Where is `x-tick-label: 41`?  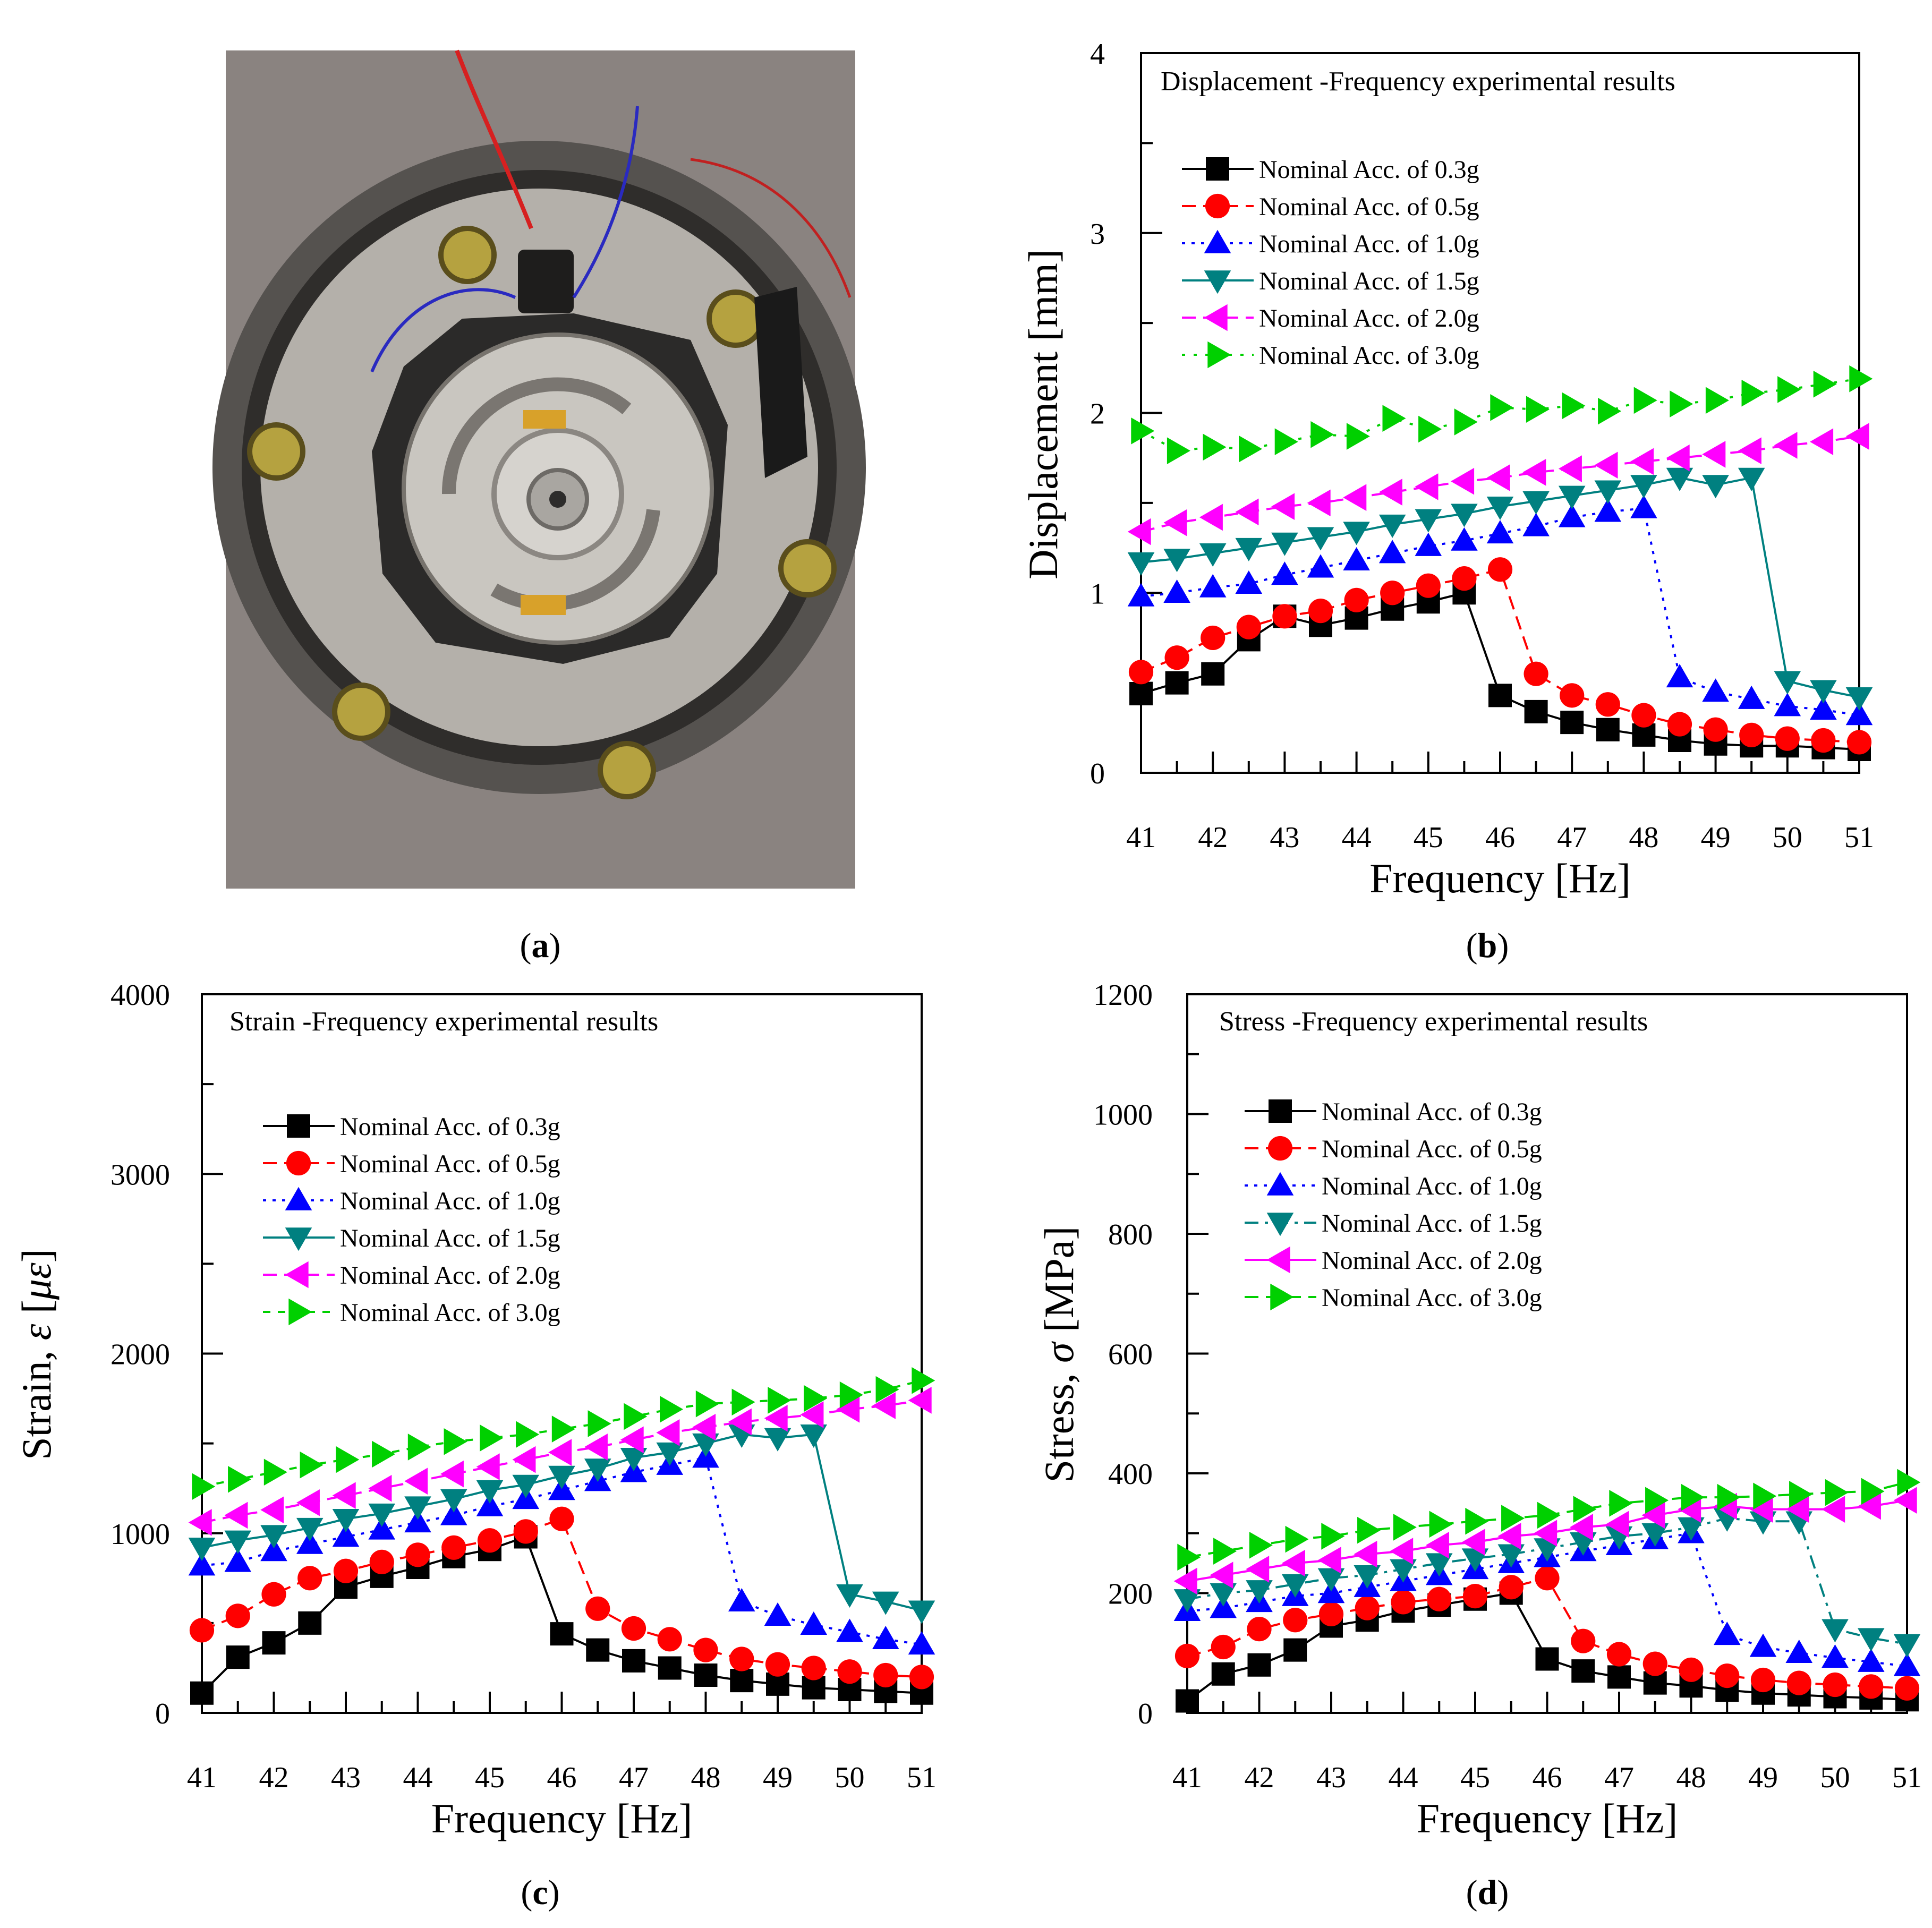
x-tick-label: 41 is located at coordinates (1141, 837).